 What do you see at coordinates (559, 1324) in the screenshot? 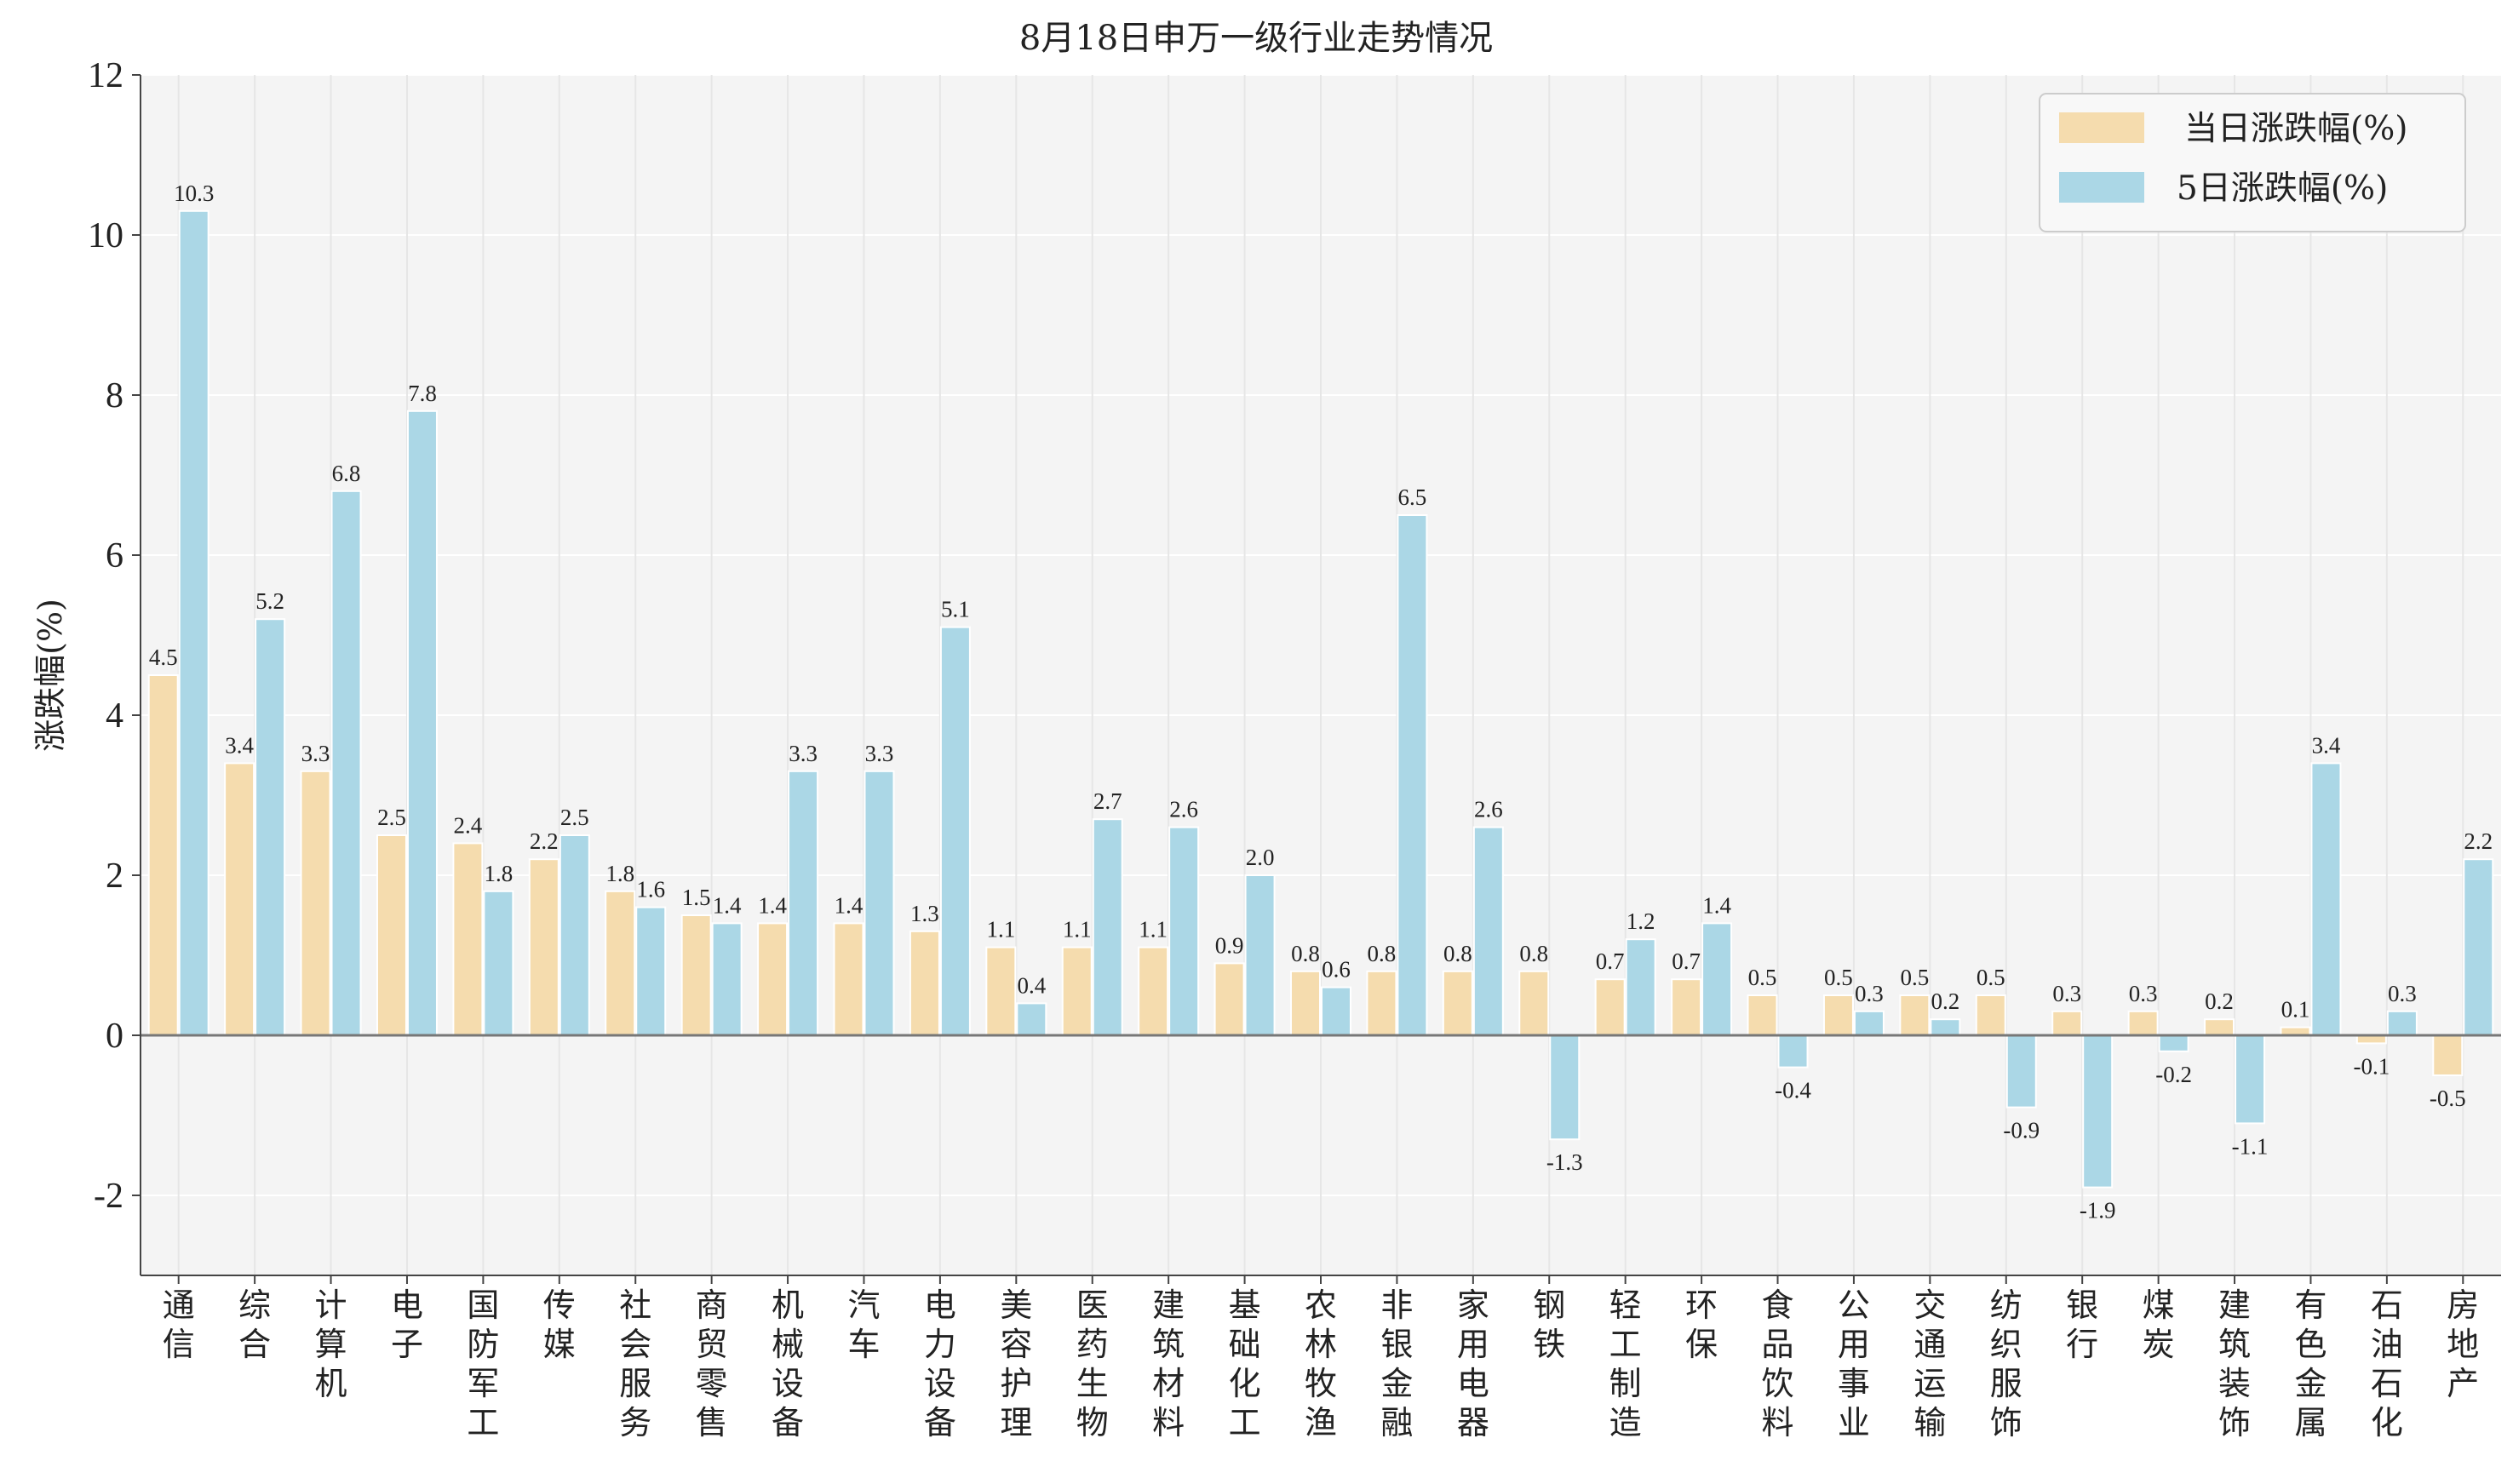
I see `x-tick-label: 传媒` at bounding box center [559, 1324].